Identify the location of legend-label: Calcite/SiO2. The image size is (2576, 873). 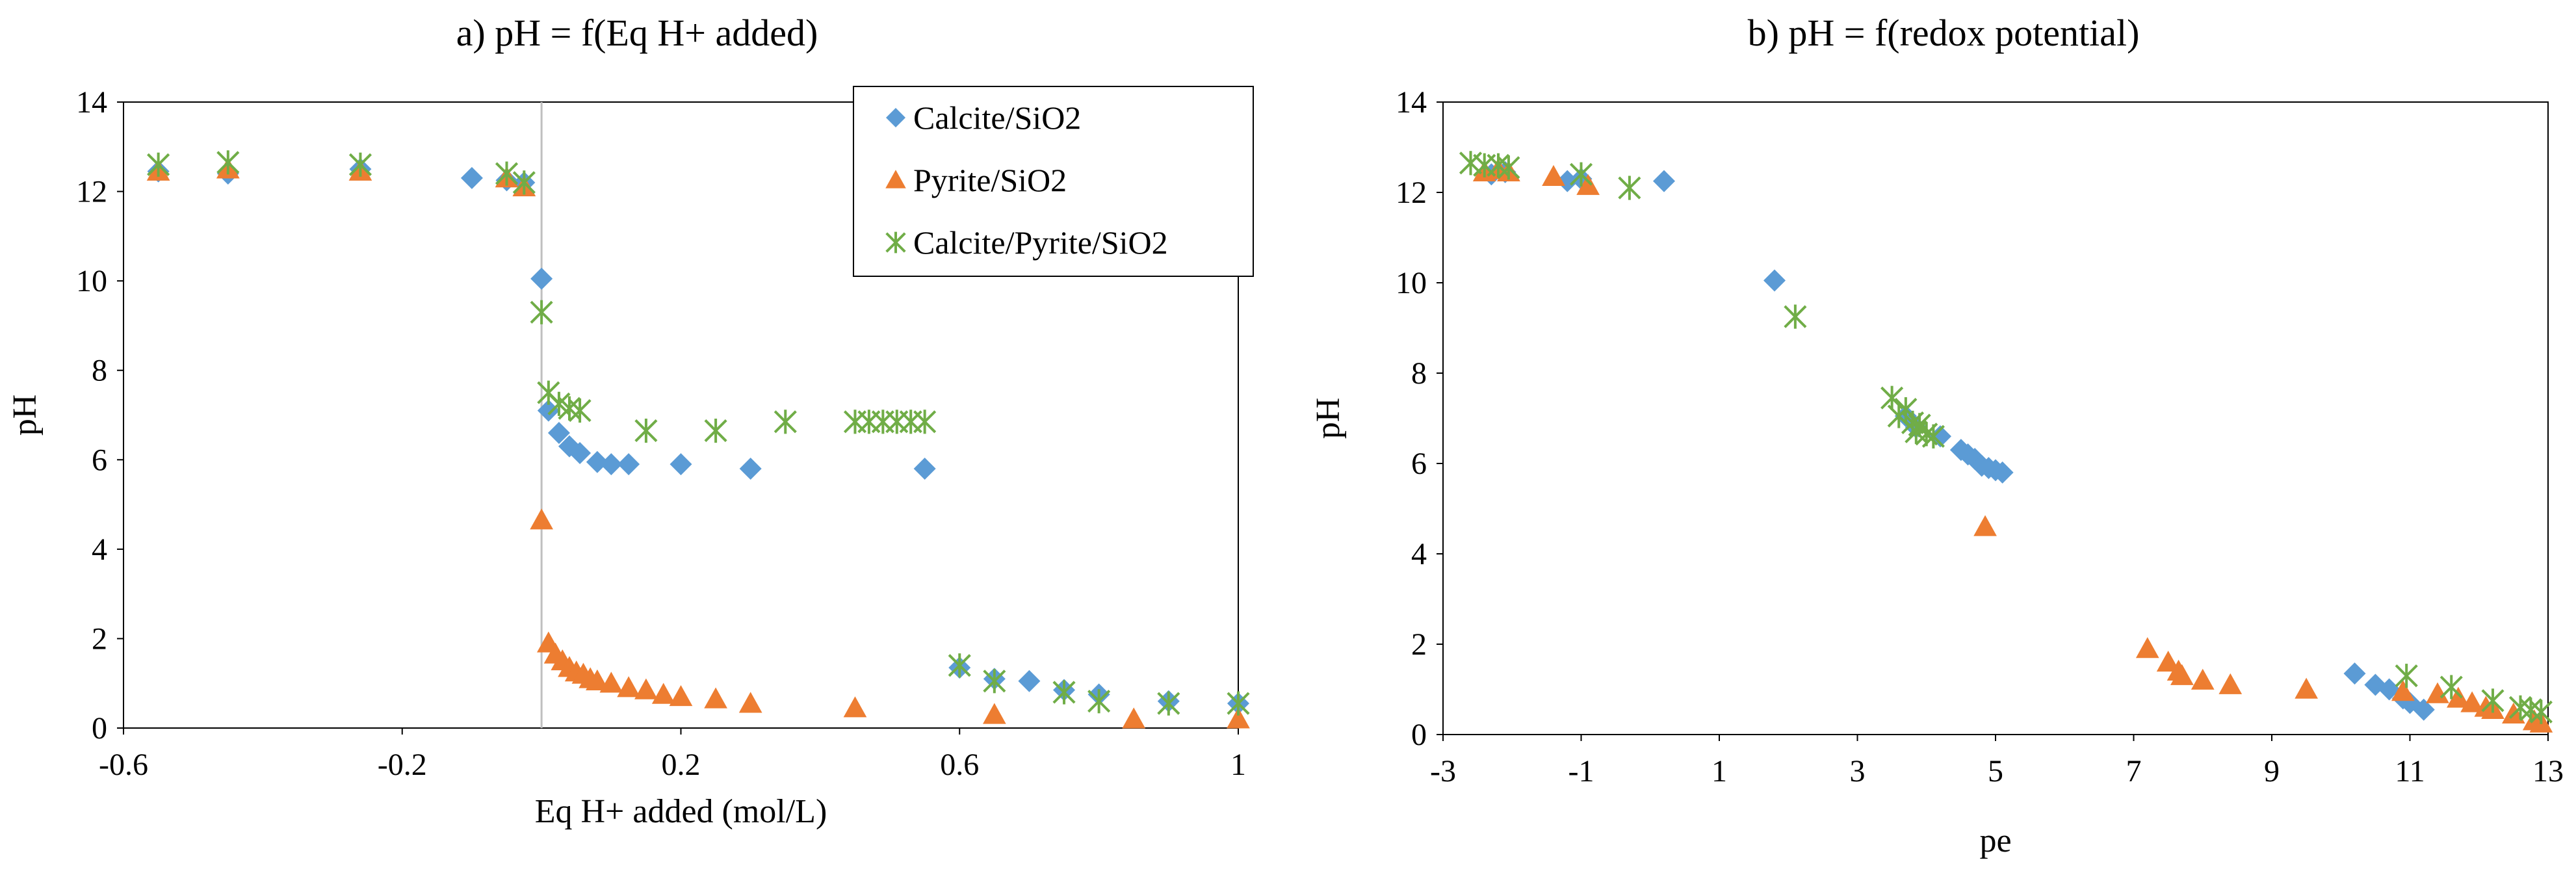
(997, 117).